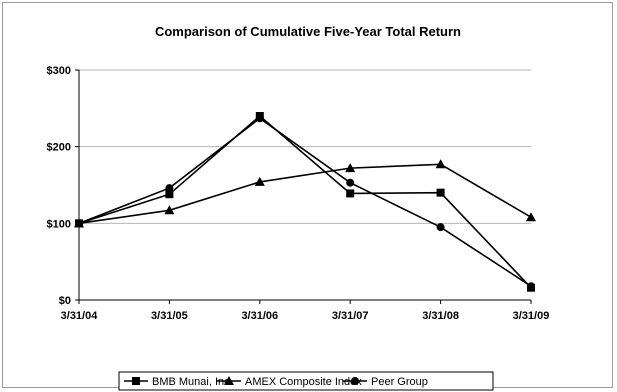  Describe the element at coordinates (440, 316) in the screenshot. I see `x-tick-label: 3/31/08` at that location.